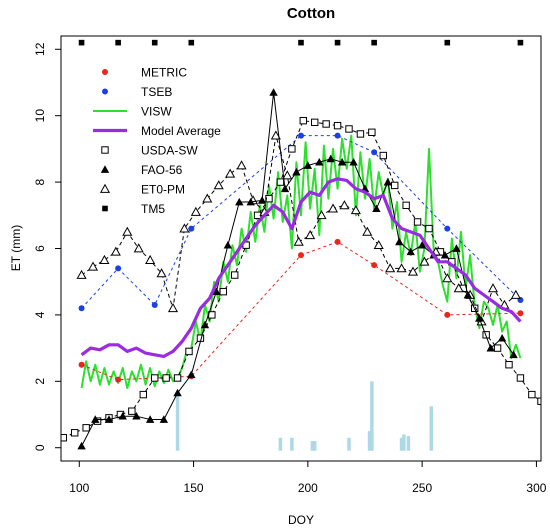 The width and height of the screenshot is (550, 529). Describe the element at coordinates (141, 170) in the screenshot. I see `legend-item-fao-56: FAO-56` at that location.